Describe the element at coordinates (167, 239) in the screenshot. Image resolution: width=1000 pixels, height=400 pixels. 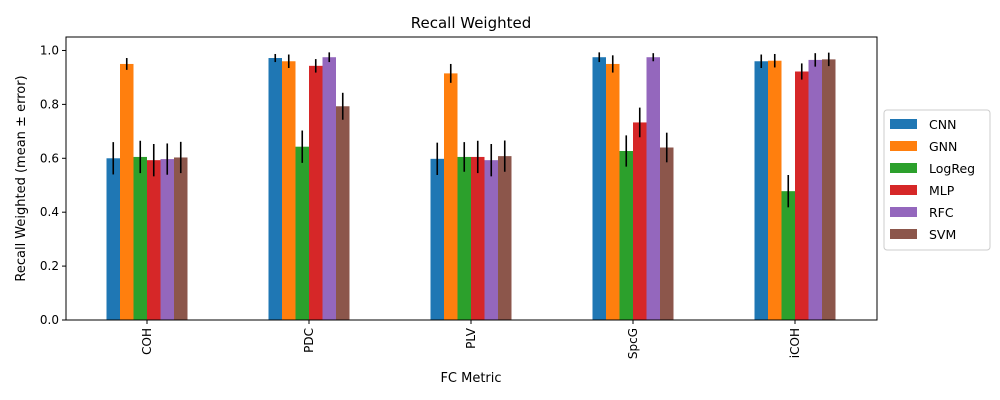
I see `bar-rfc-coh` at that location.